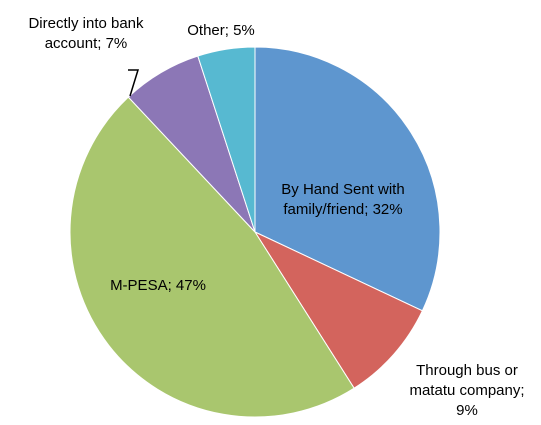  Describe the element at coordinates (86, 43) in the screenshot. I see `label-line: account; 7%` at that location.